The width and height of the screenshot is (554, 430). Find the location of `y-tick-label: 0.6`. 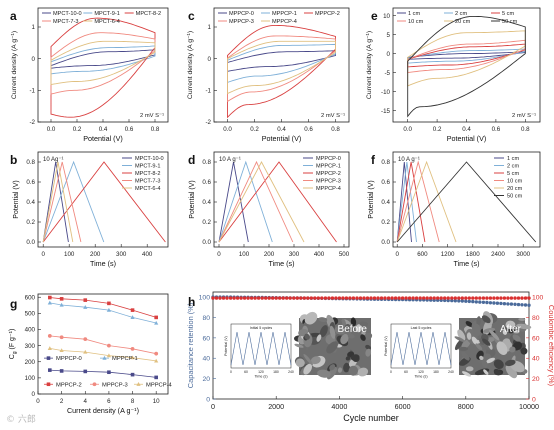

y-tick-label: 0.6 is located at coordinates (30, 182).